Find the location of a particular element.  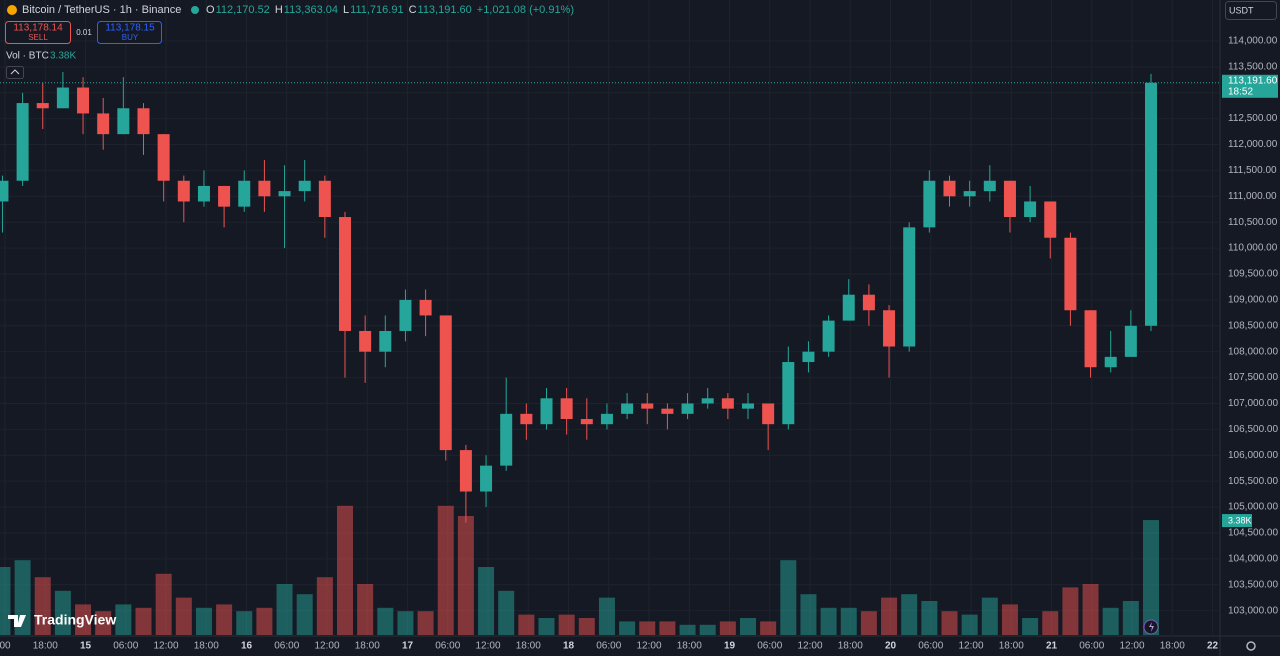

countdown: 18:52 is located at coordinates (1240, 91).